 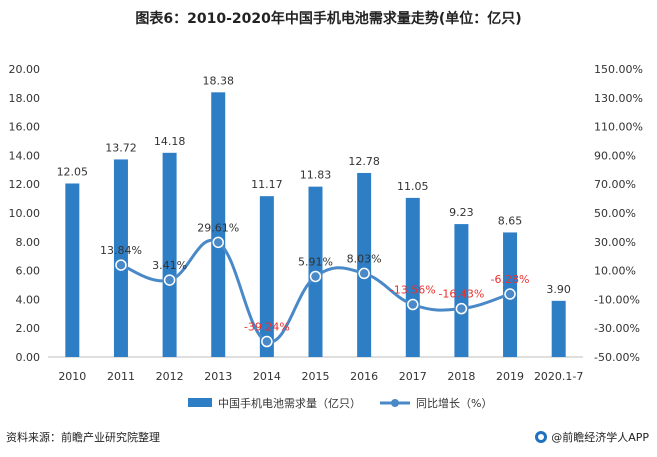 I want to click on x-tick-label: 2017, so click(x=413, y=376).